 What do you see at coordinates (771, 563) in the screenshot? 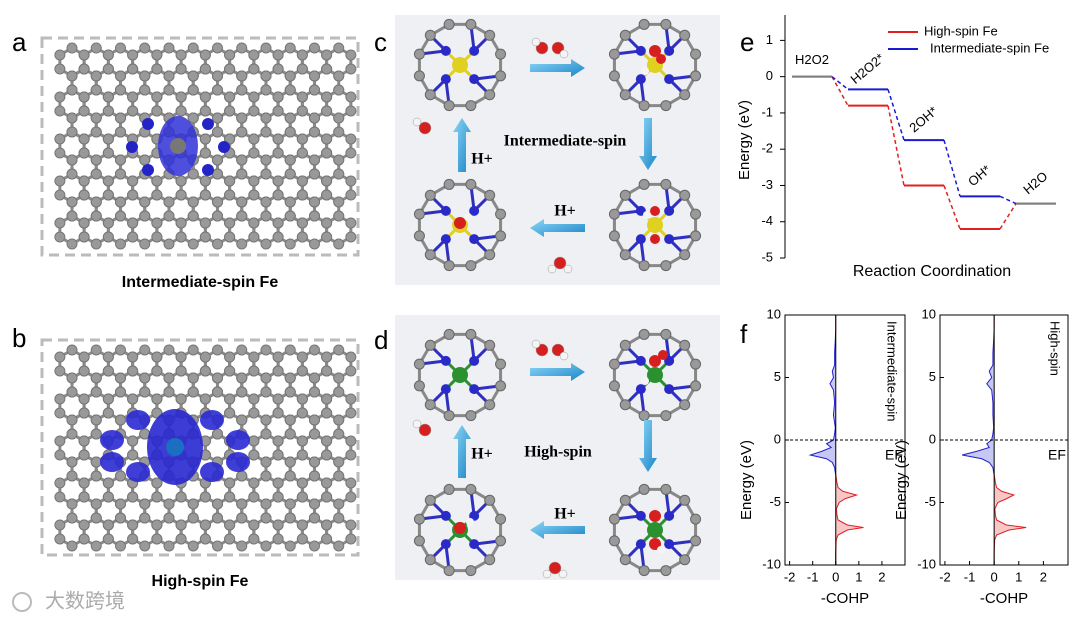
I see `y-tick-label: -10` at bounding box center [771, 563].